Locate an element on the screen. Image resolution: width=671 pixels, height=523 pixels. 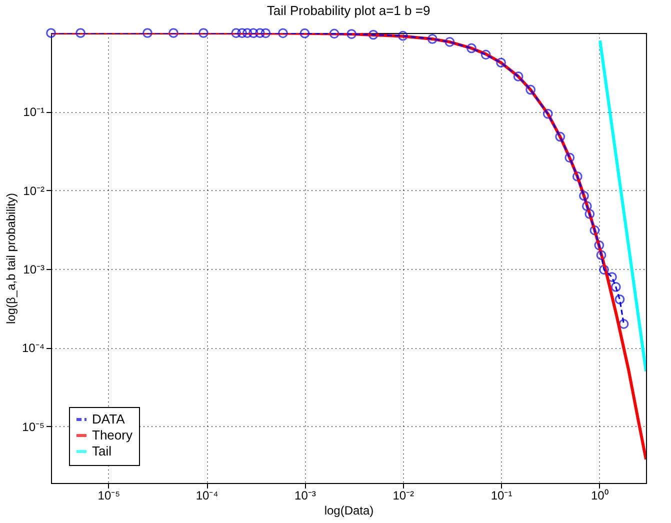
x-tick-label: 10⁰ is located at coordinates (599, 495).